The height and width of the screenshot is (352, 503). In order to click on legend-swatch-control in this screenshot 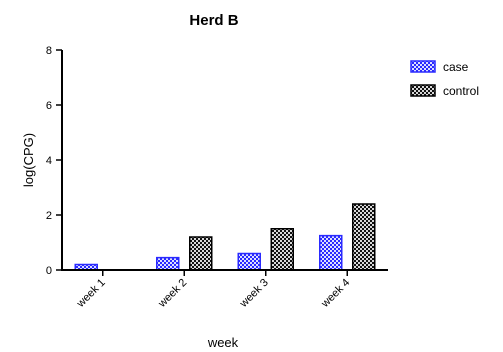, I will do `click(423, 90)`.